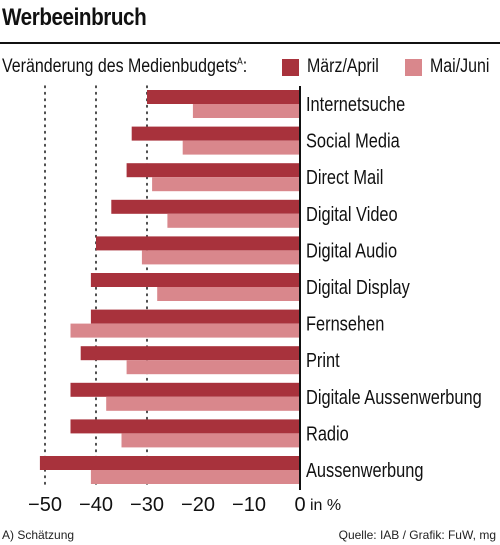 This screenshot has width=500, height=545. Describe the element at coordinates (147, 505) in the screenshot. I see `x-tick-label: −30` at that location.